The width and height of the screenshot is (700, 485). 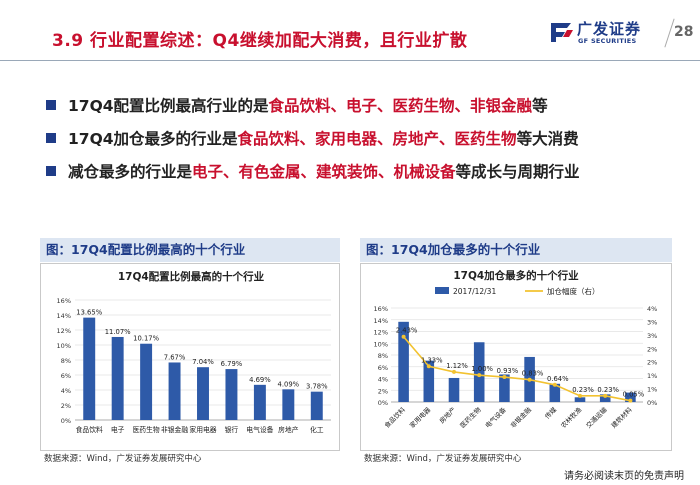 What do you see at coordinates (457, 366) in the screenshot?
I see `chart2-data-label: 1.12%` at bounding box center [457, 366].